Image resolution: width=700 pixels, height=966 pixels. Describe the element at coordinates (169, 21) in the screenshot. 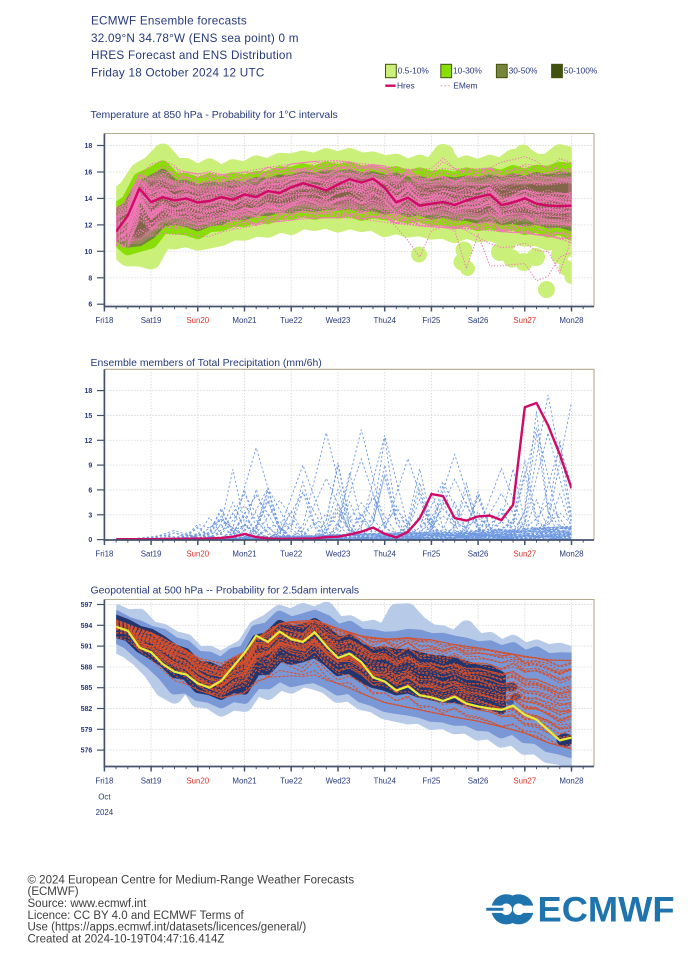

I see `svg-text: ECMWF Ensemble forecasts` at that location.